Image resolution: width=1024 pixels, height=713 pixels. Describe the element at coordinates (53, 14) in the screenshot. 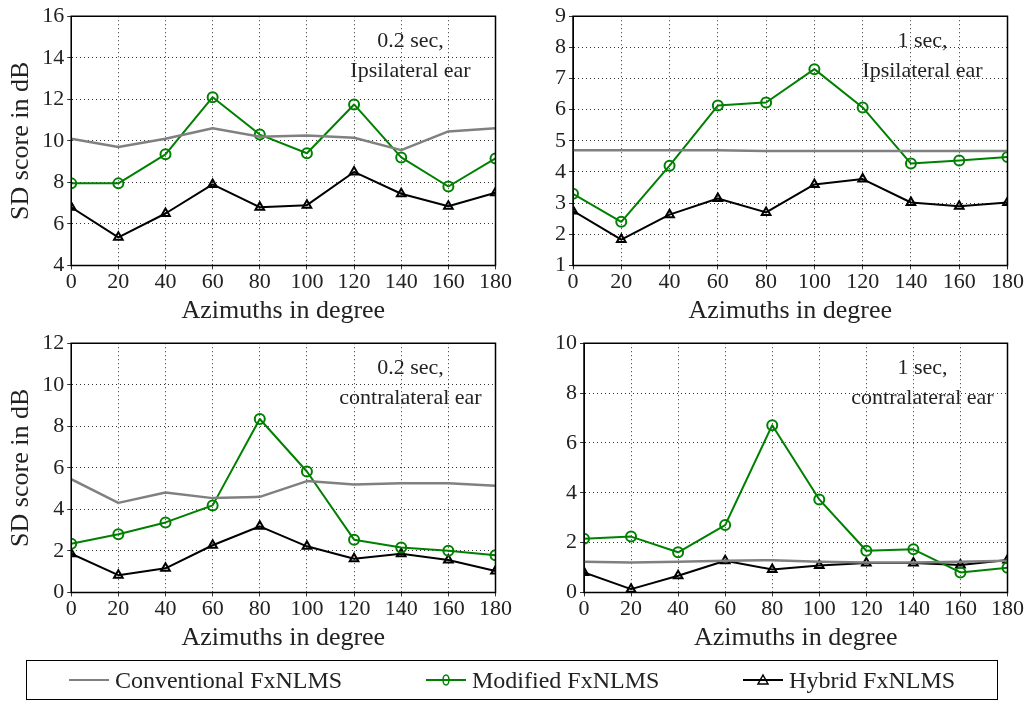

I see `y-tick-label: 16` at that location.